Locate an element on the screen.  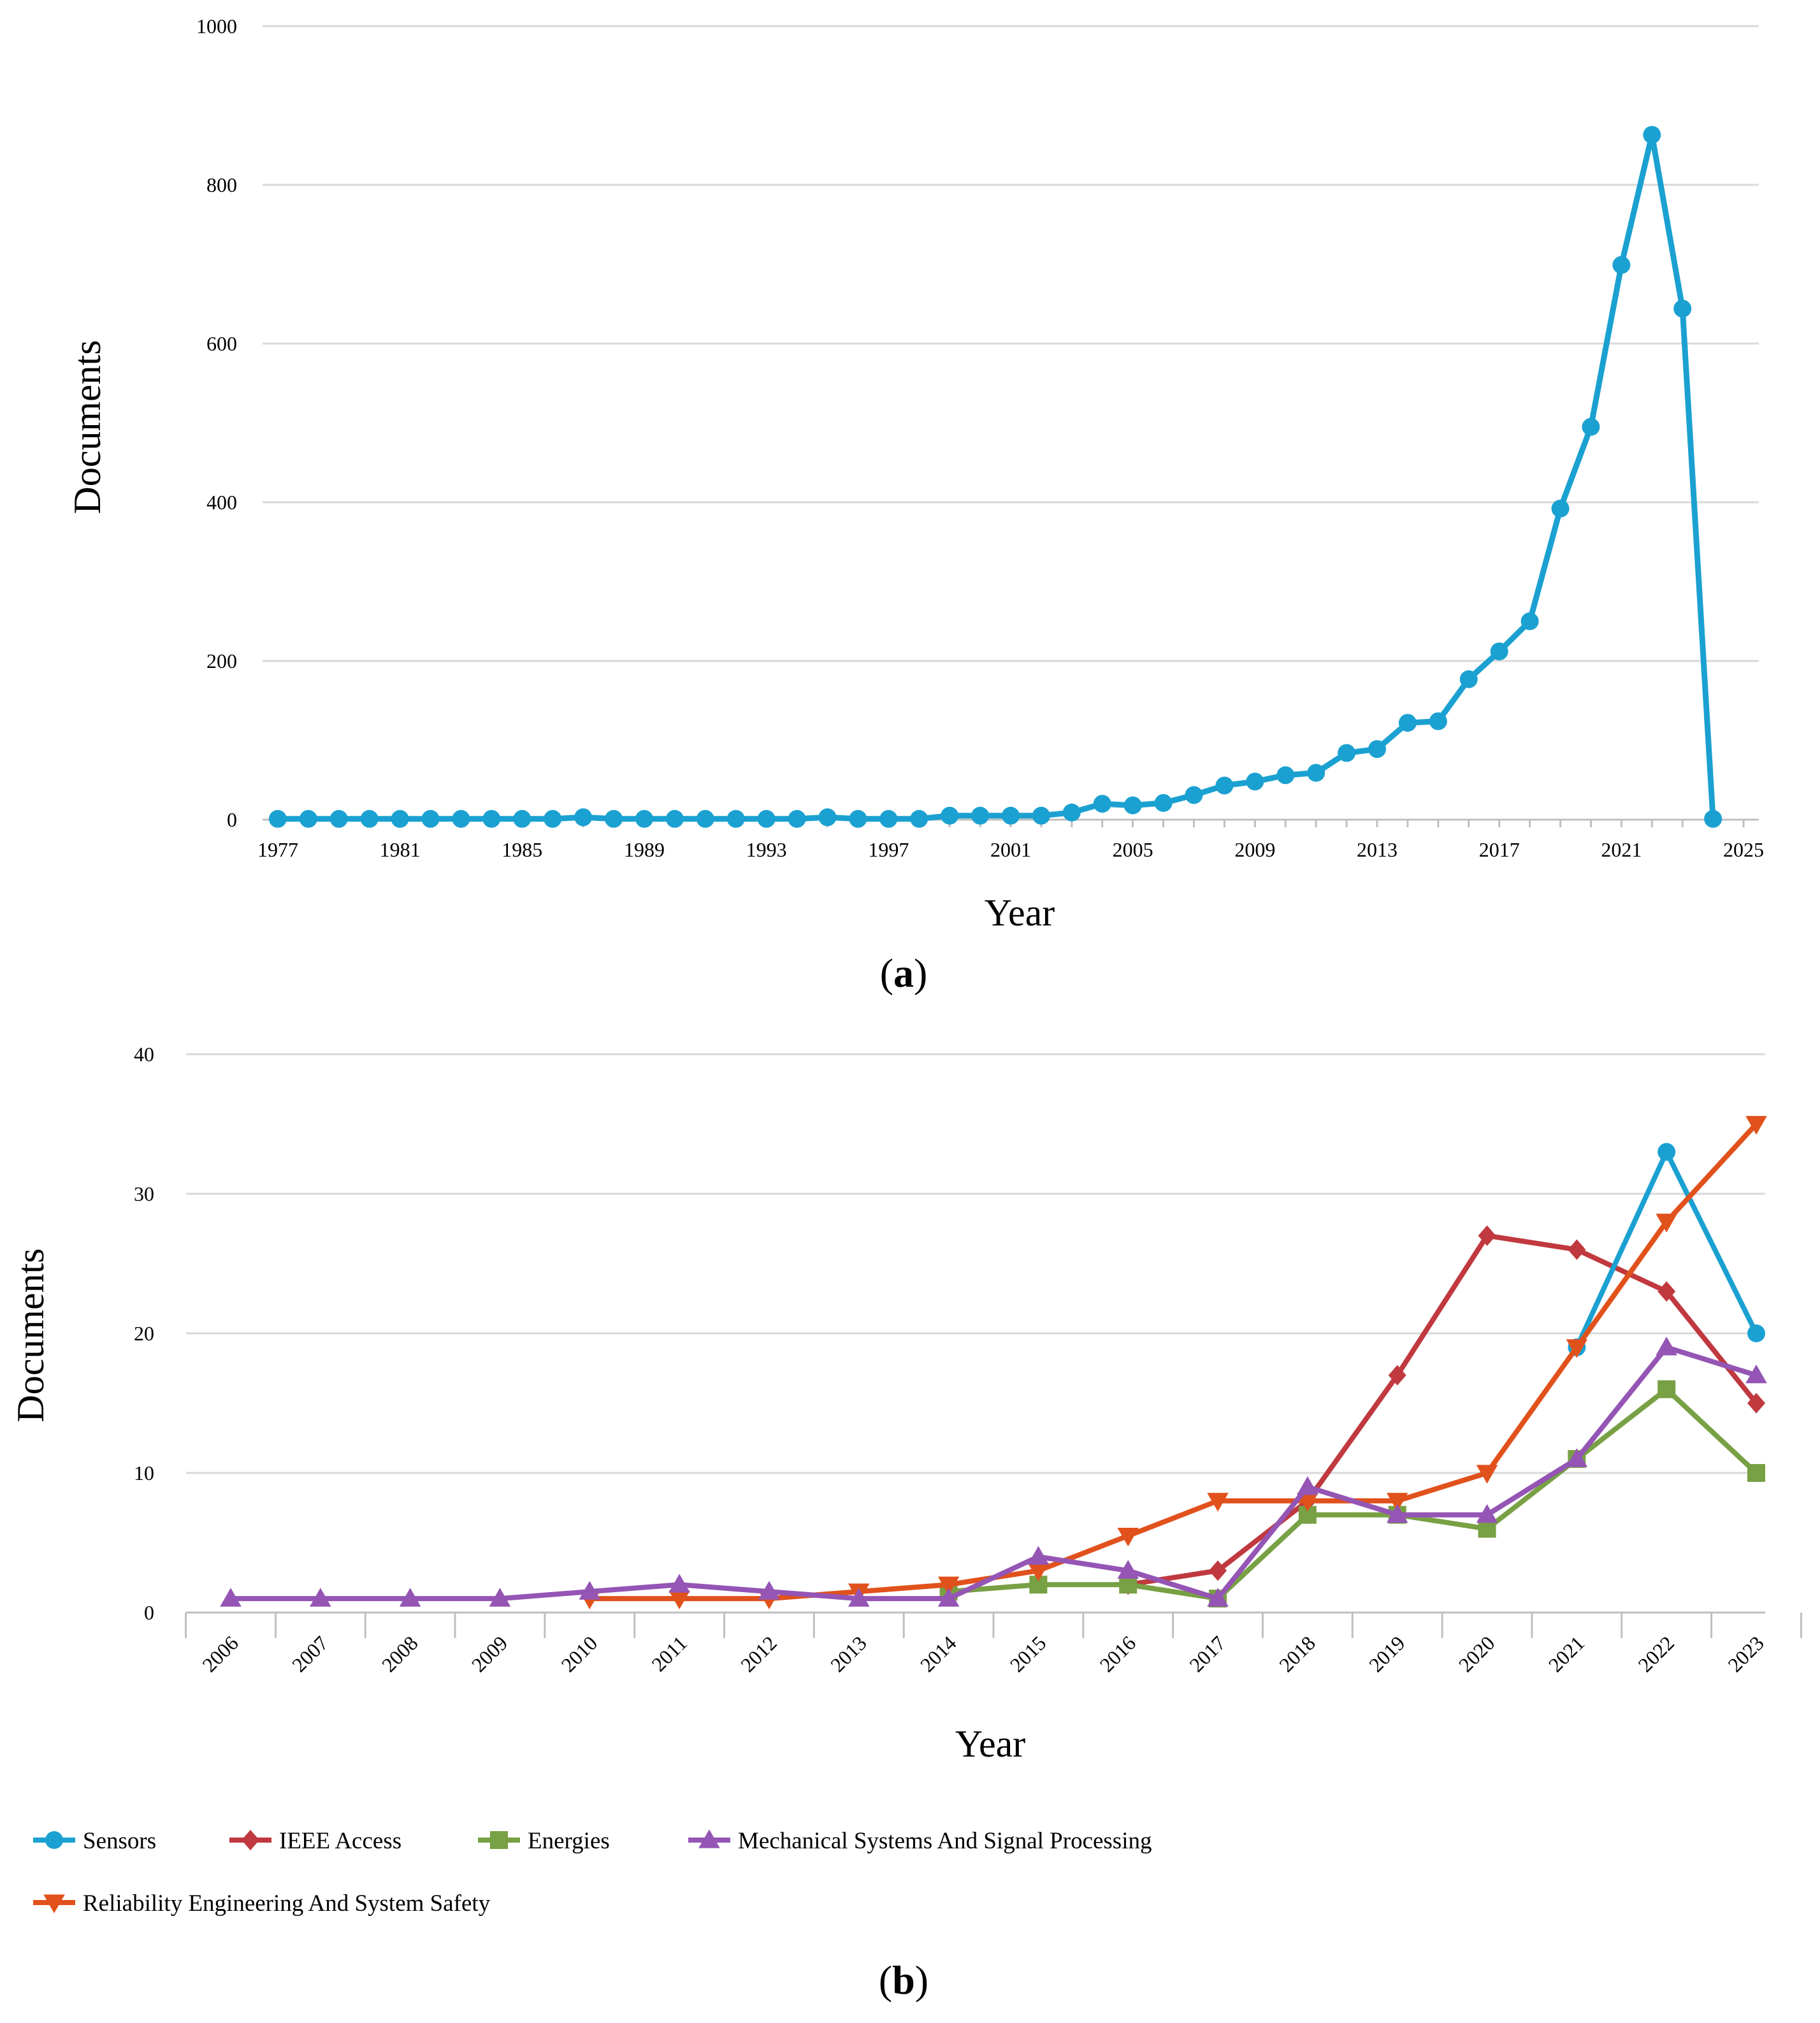
y-tick-label: 800 is located at coordinates (221, 184).